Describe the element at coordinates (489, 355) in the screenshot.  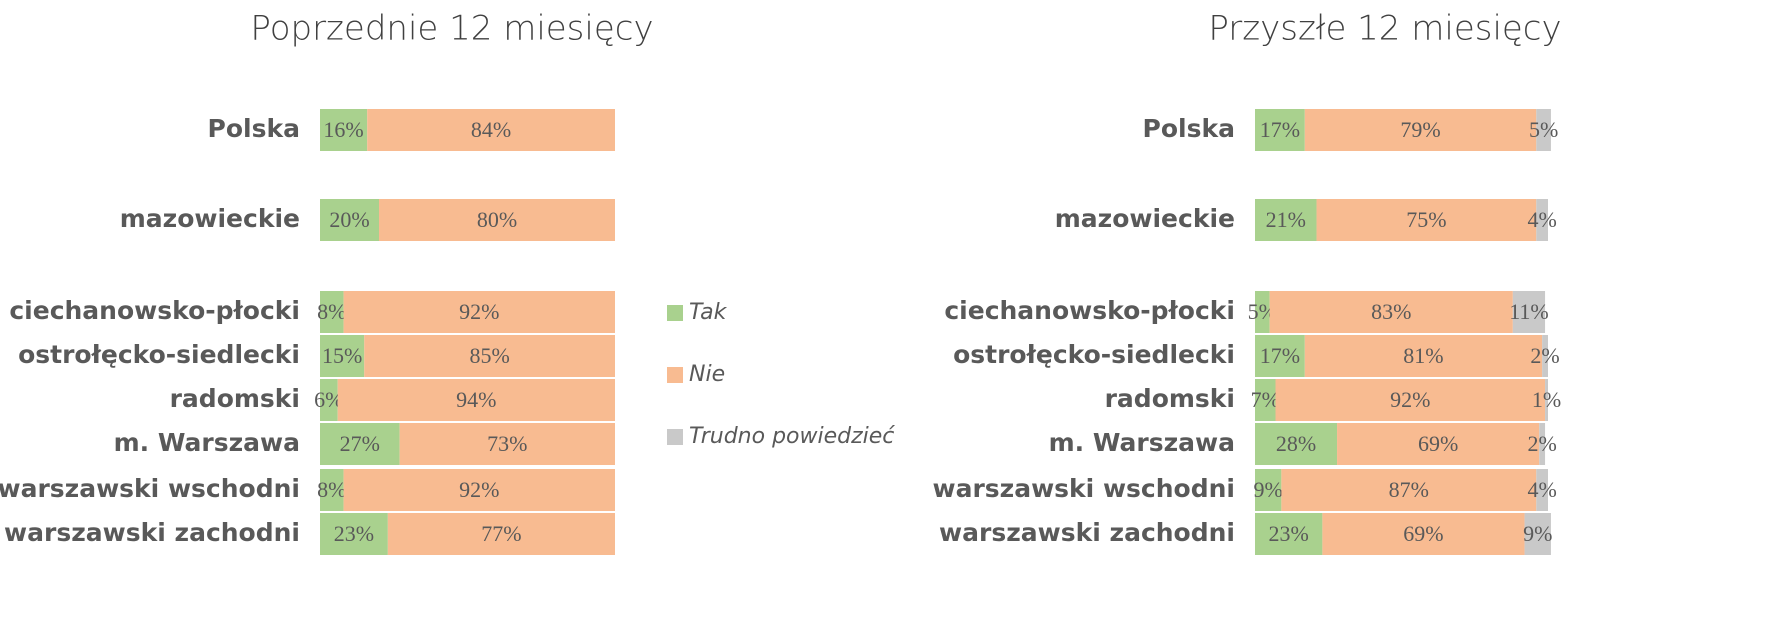
I see `value-label: 85%` at that location.